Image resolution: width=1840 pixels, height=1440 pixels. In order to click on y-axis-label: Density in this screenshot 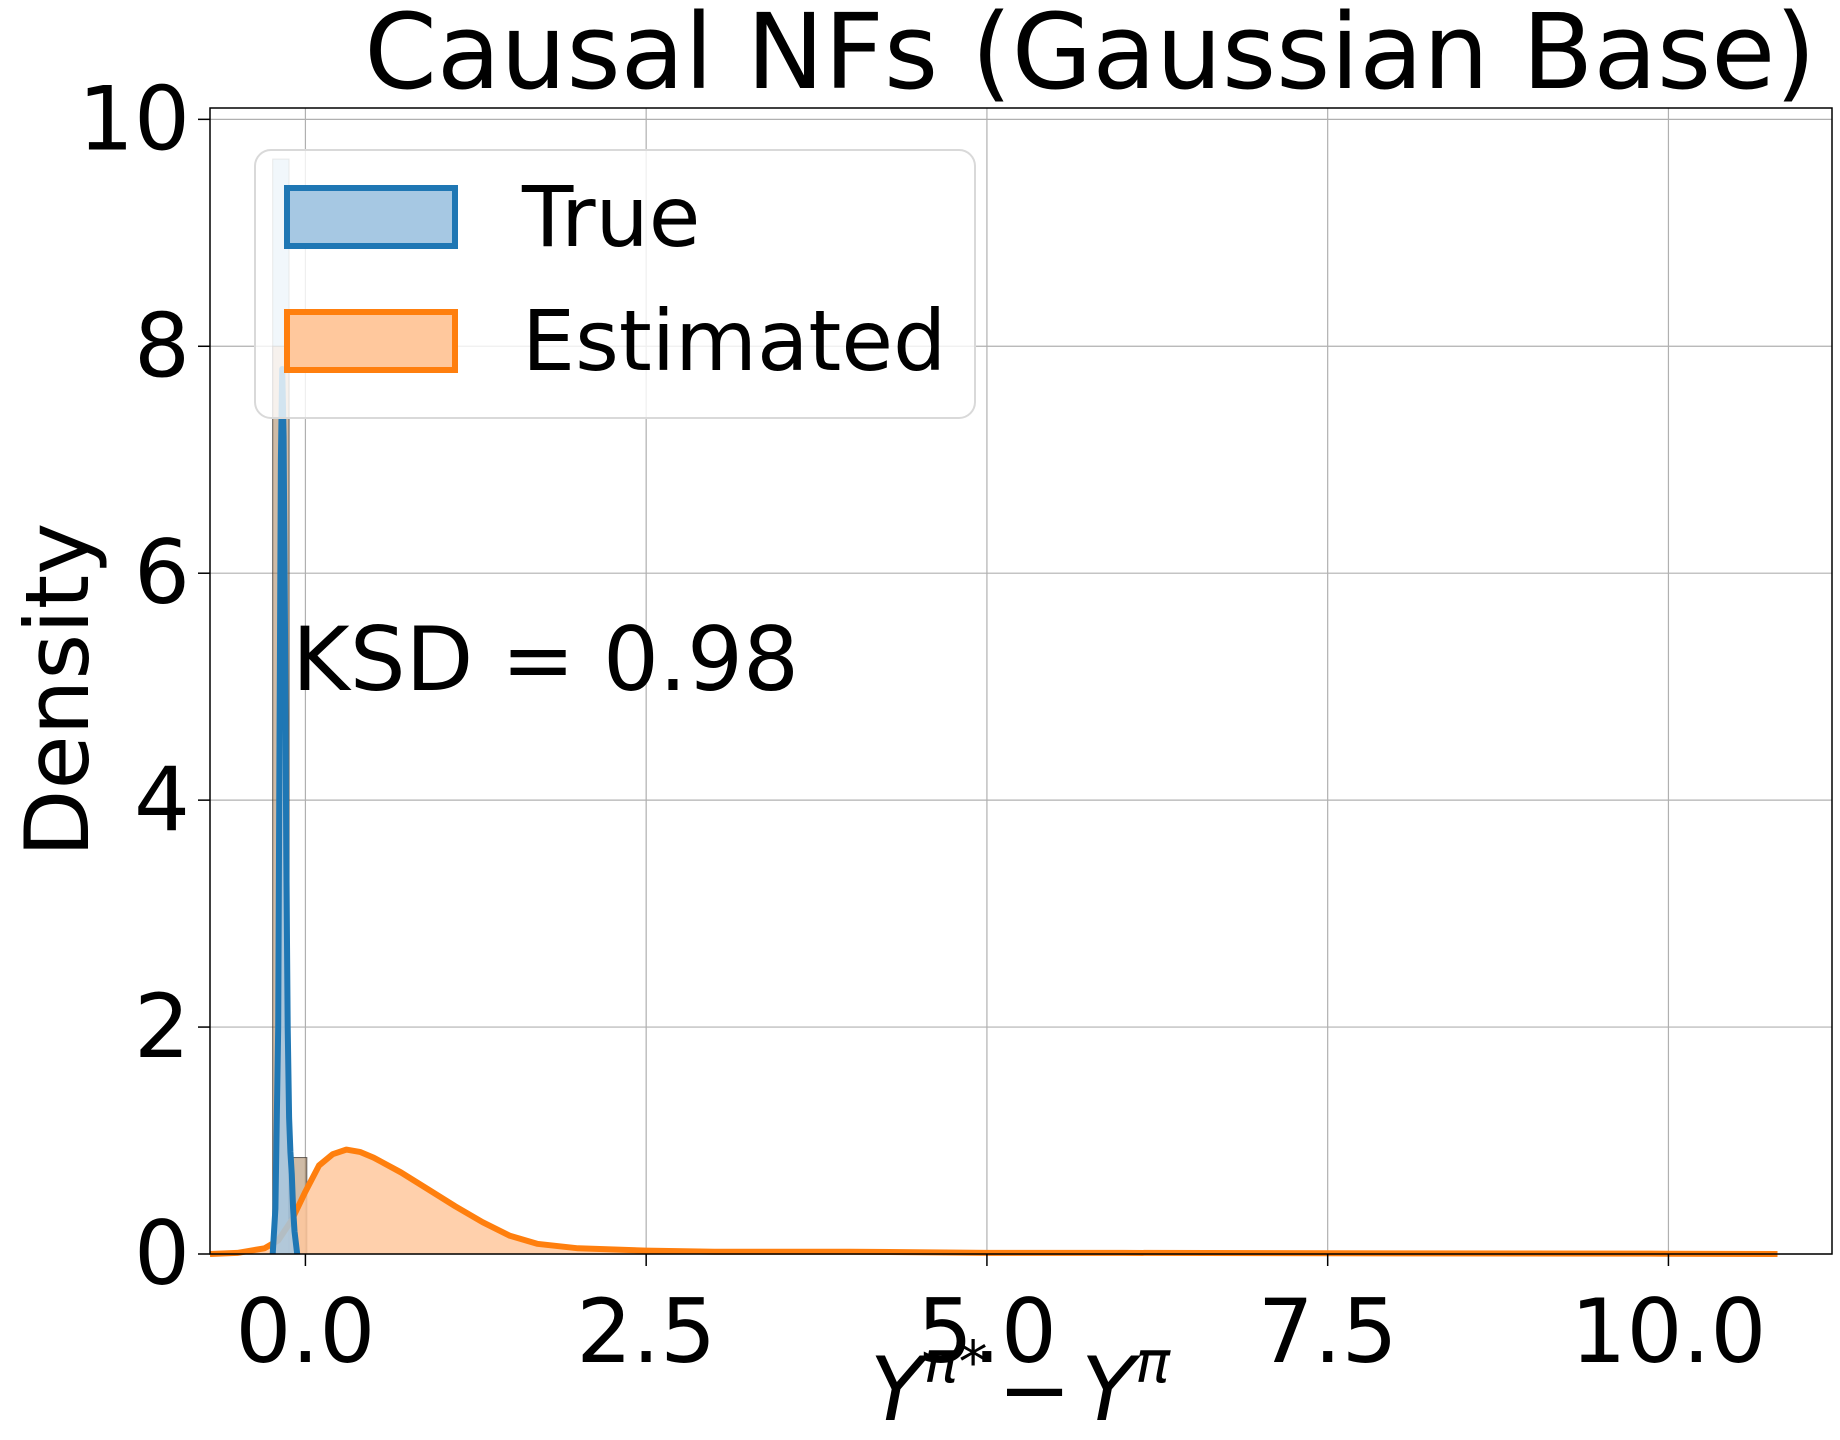, I will do `click(57, 690)`.